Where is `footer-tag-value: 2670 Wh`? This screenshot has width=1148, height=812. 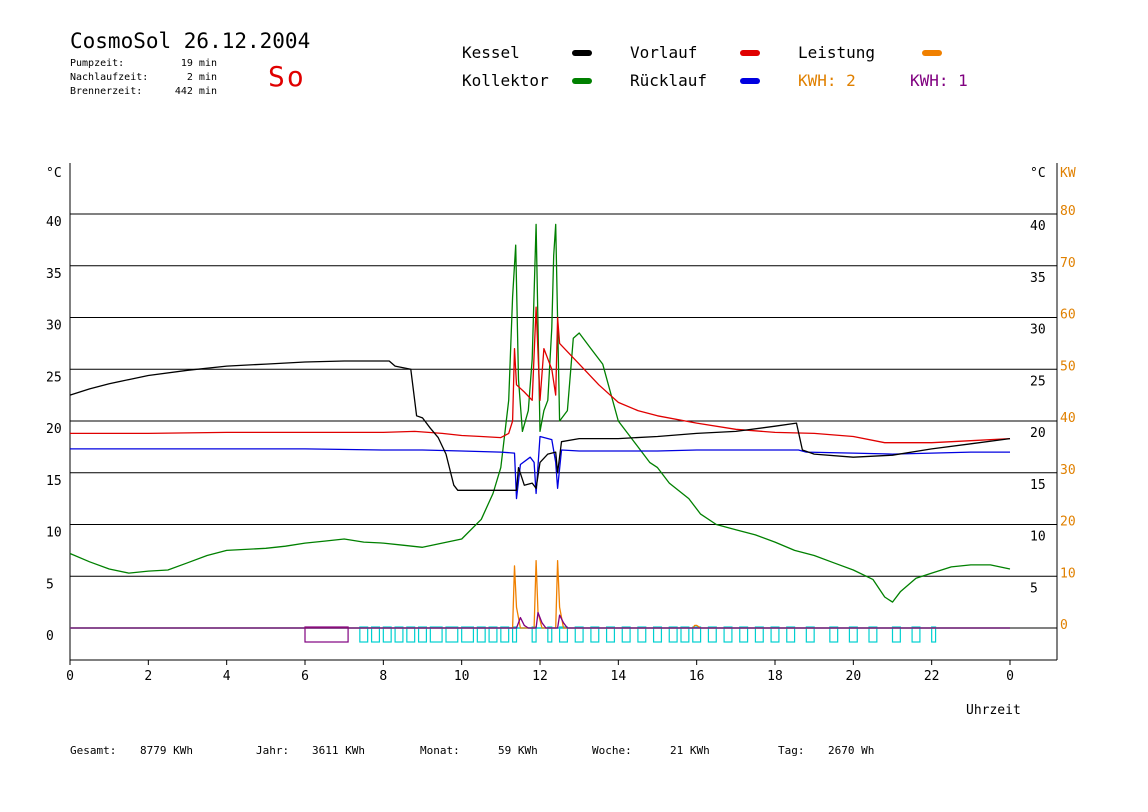 footer-tag-value: 2670 Wh is located at coordinates (851, 750).